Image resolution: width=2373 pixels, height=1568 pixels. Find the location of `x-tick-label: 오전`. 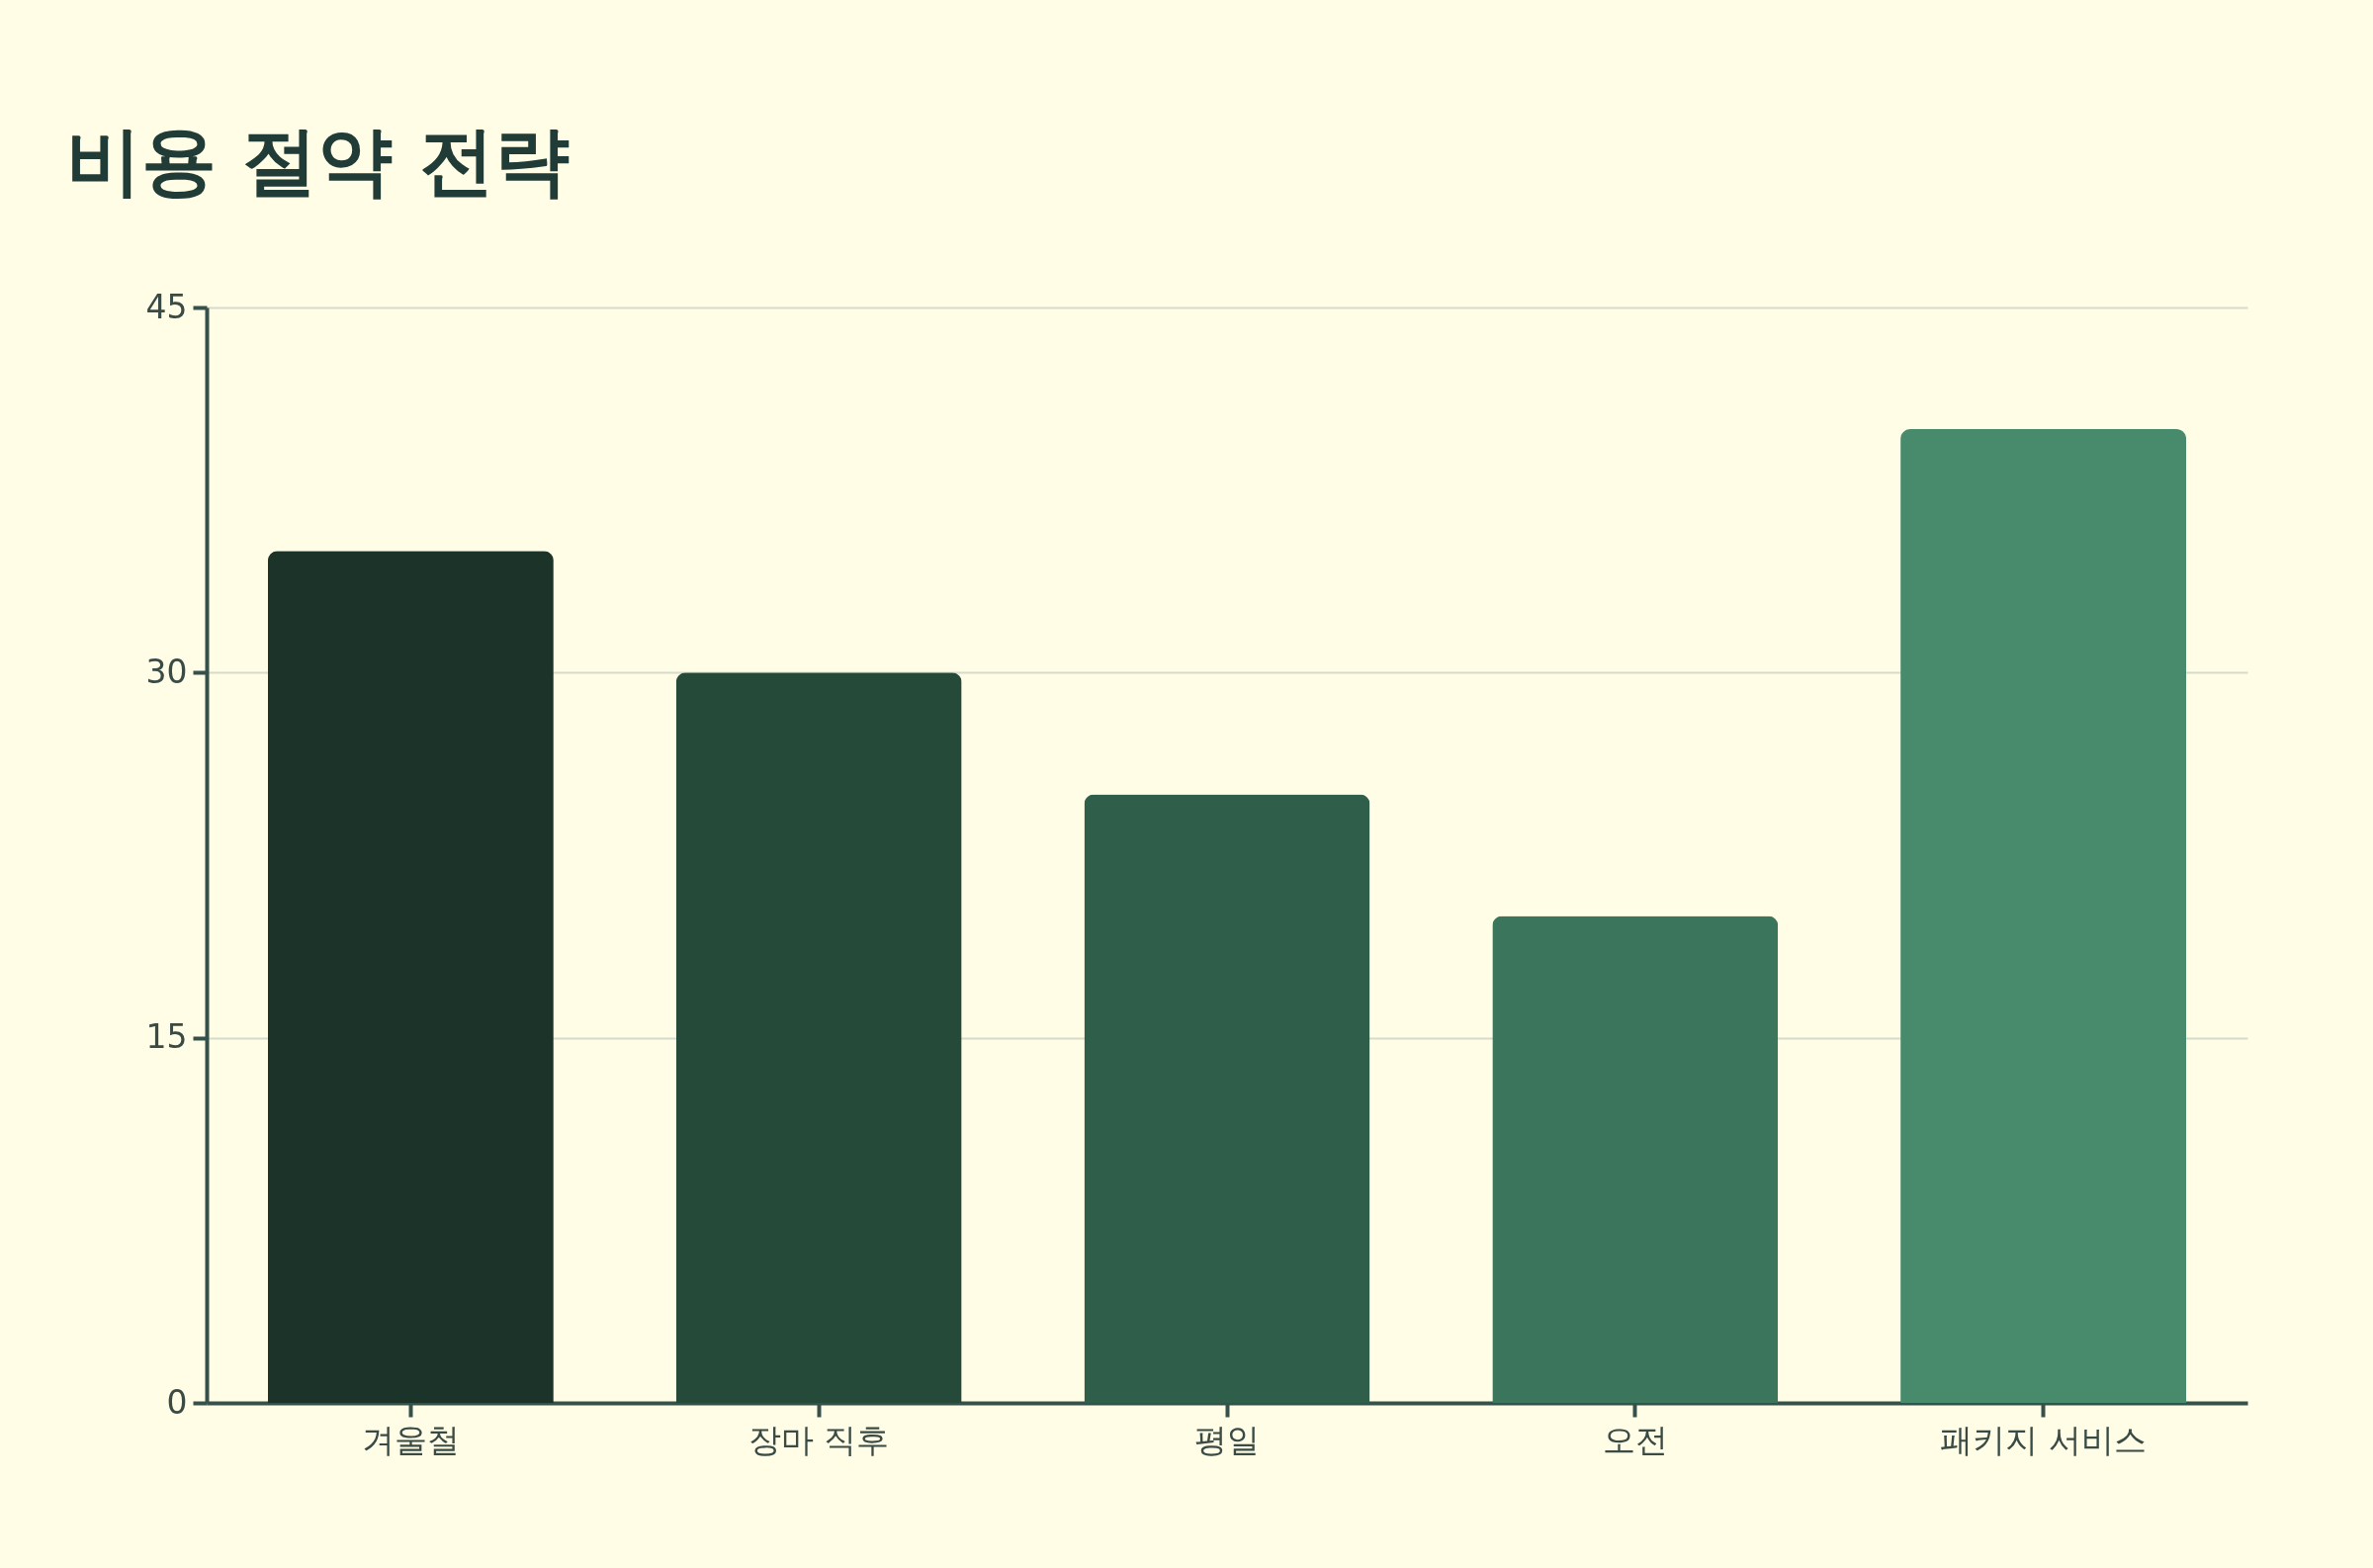

x-tick-label: 오전 is located at coordinates (1635, 1440).